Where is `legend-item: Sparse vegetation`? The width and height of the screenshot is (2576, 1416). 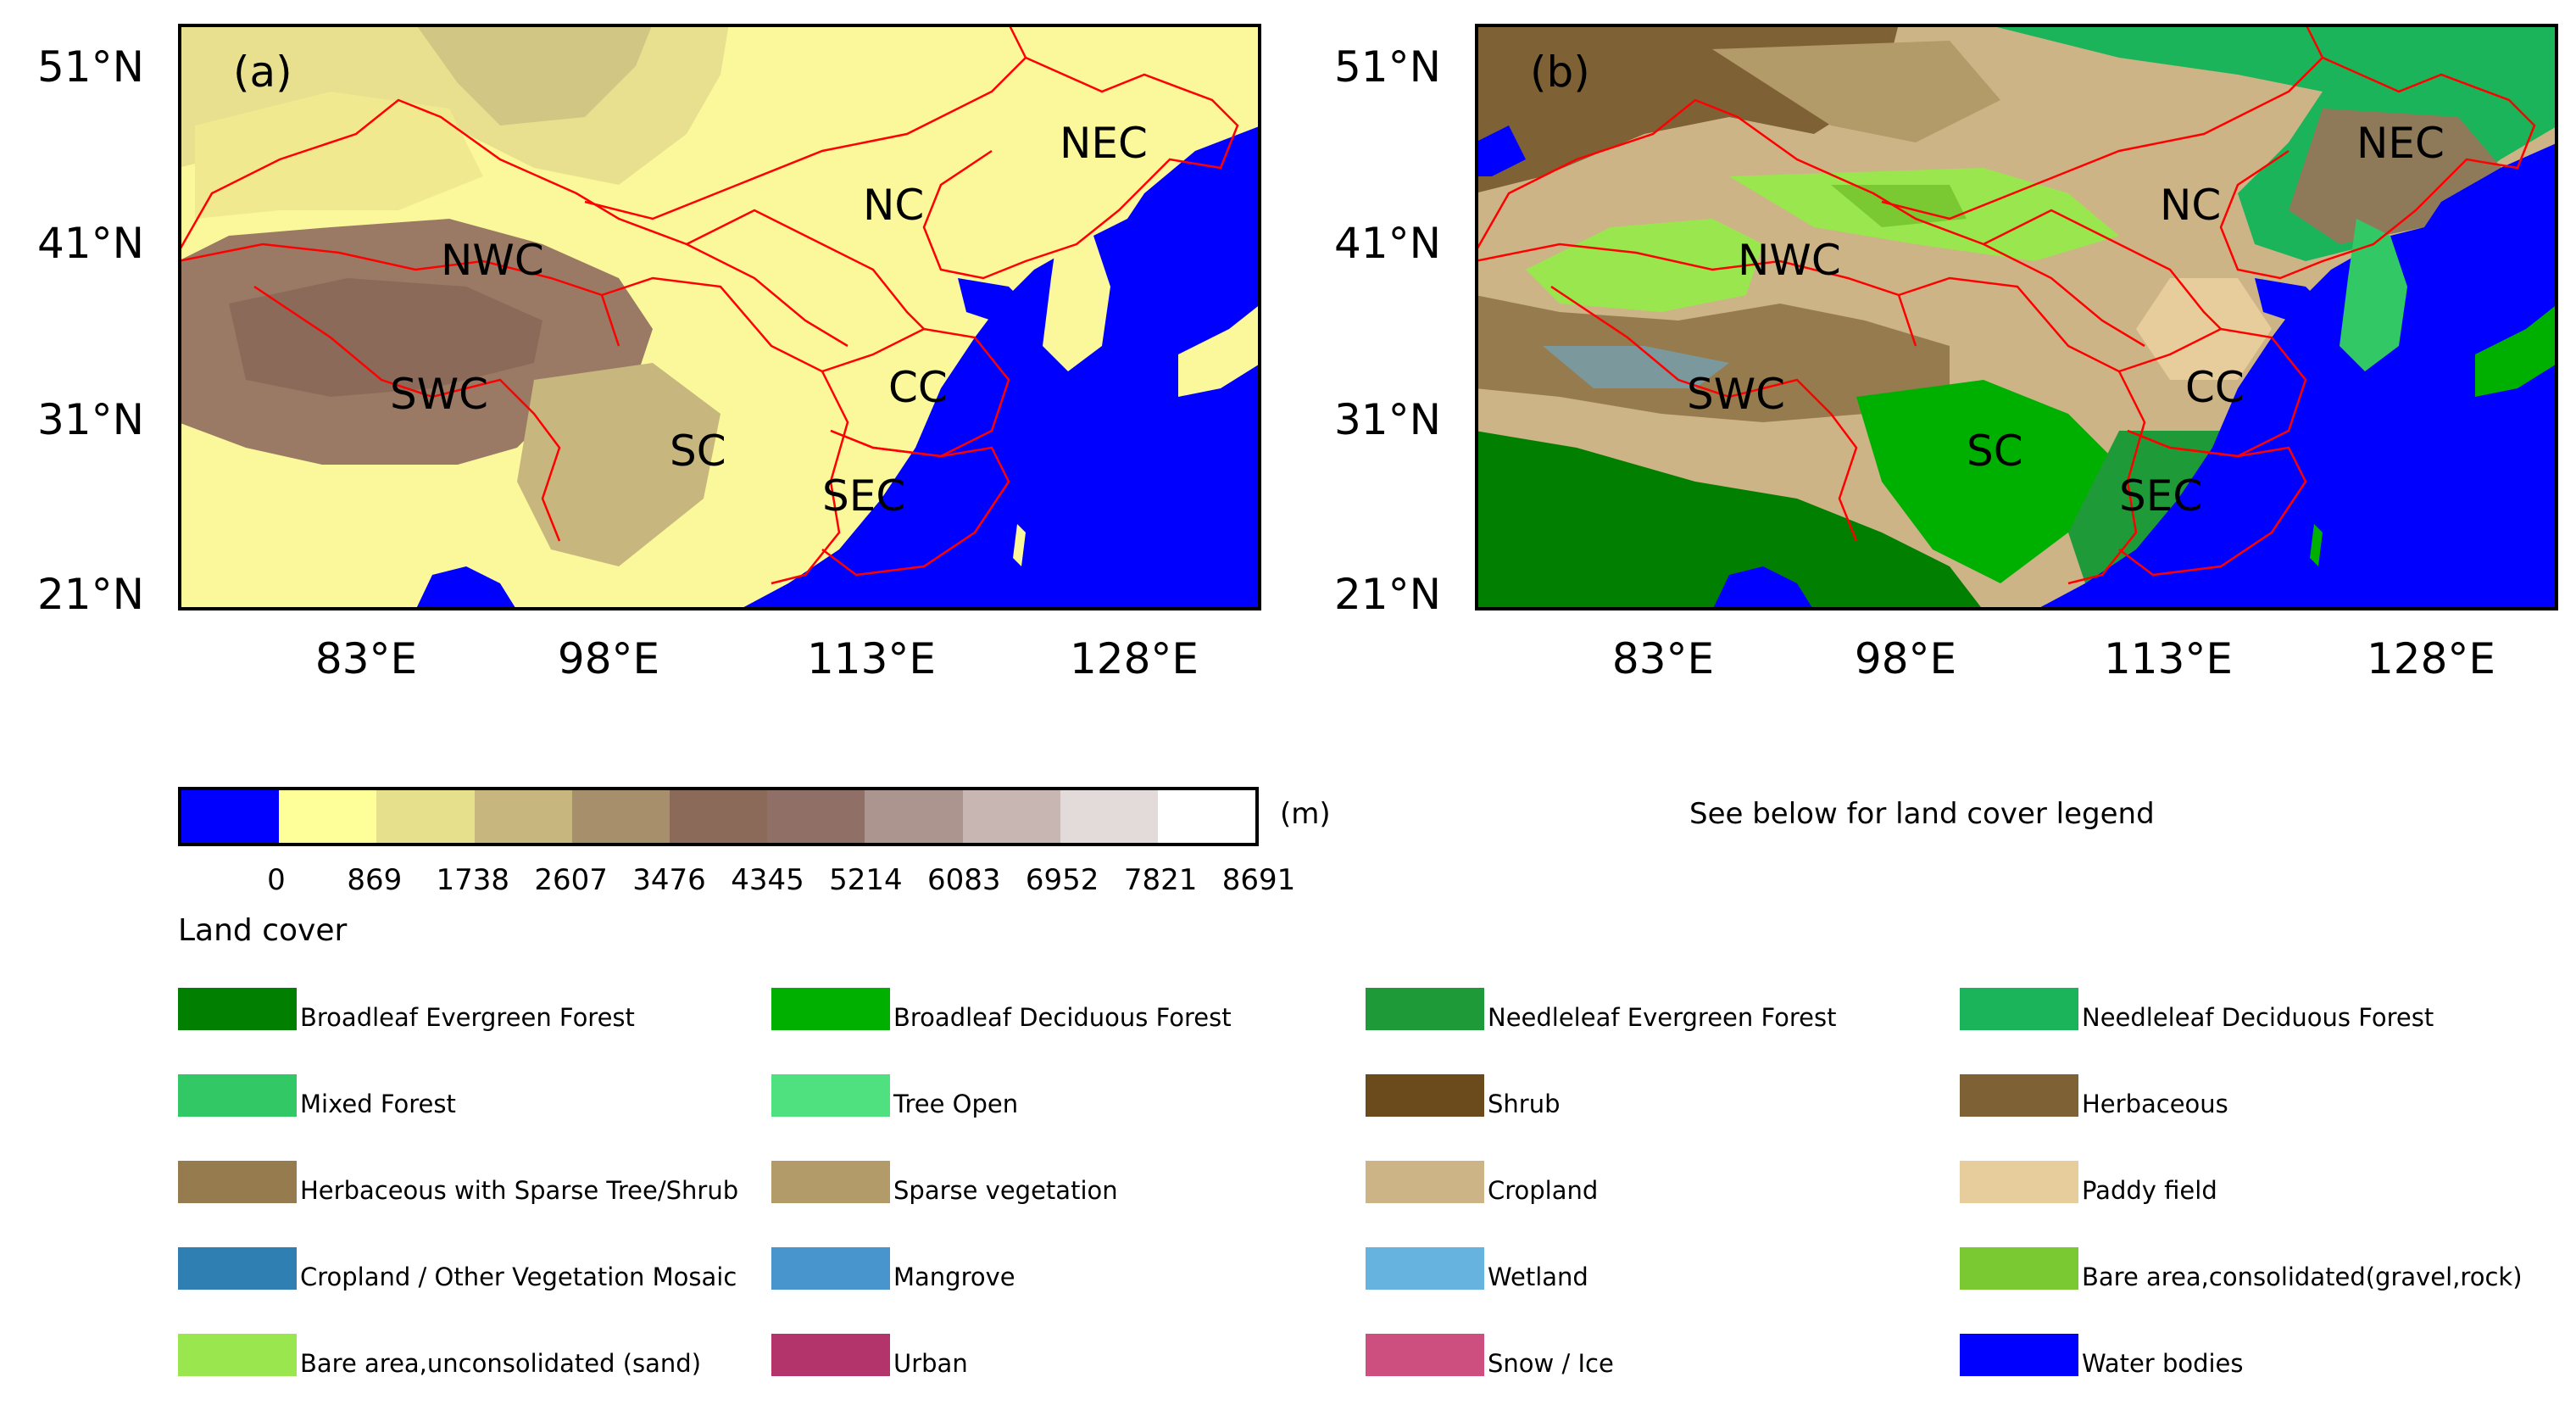 legend-item: Sparse vegetation is located at coordinates (944, 1182).